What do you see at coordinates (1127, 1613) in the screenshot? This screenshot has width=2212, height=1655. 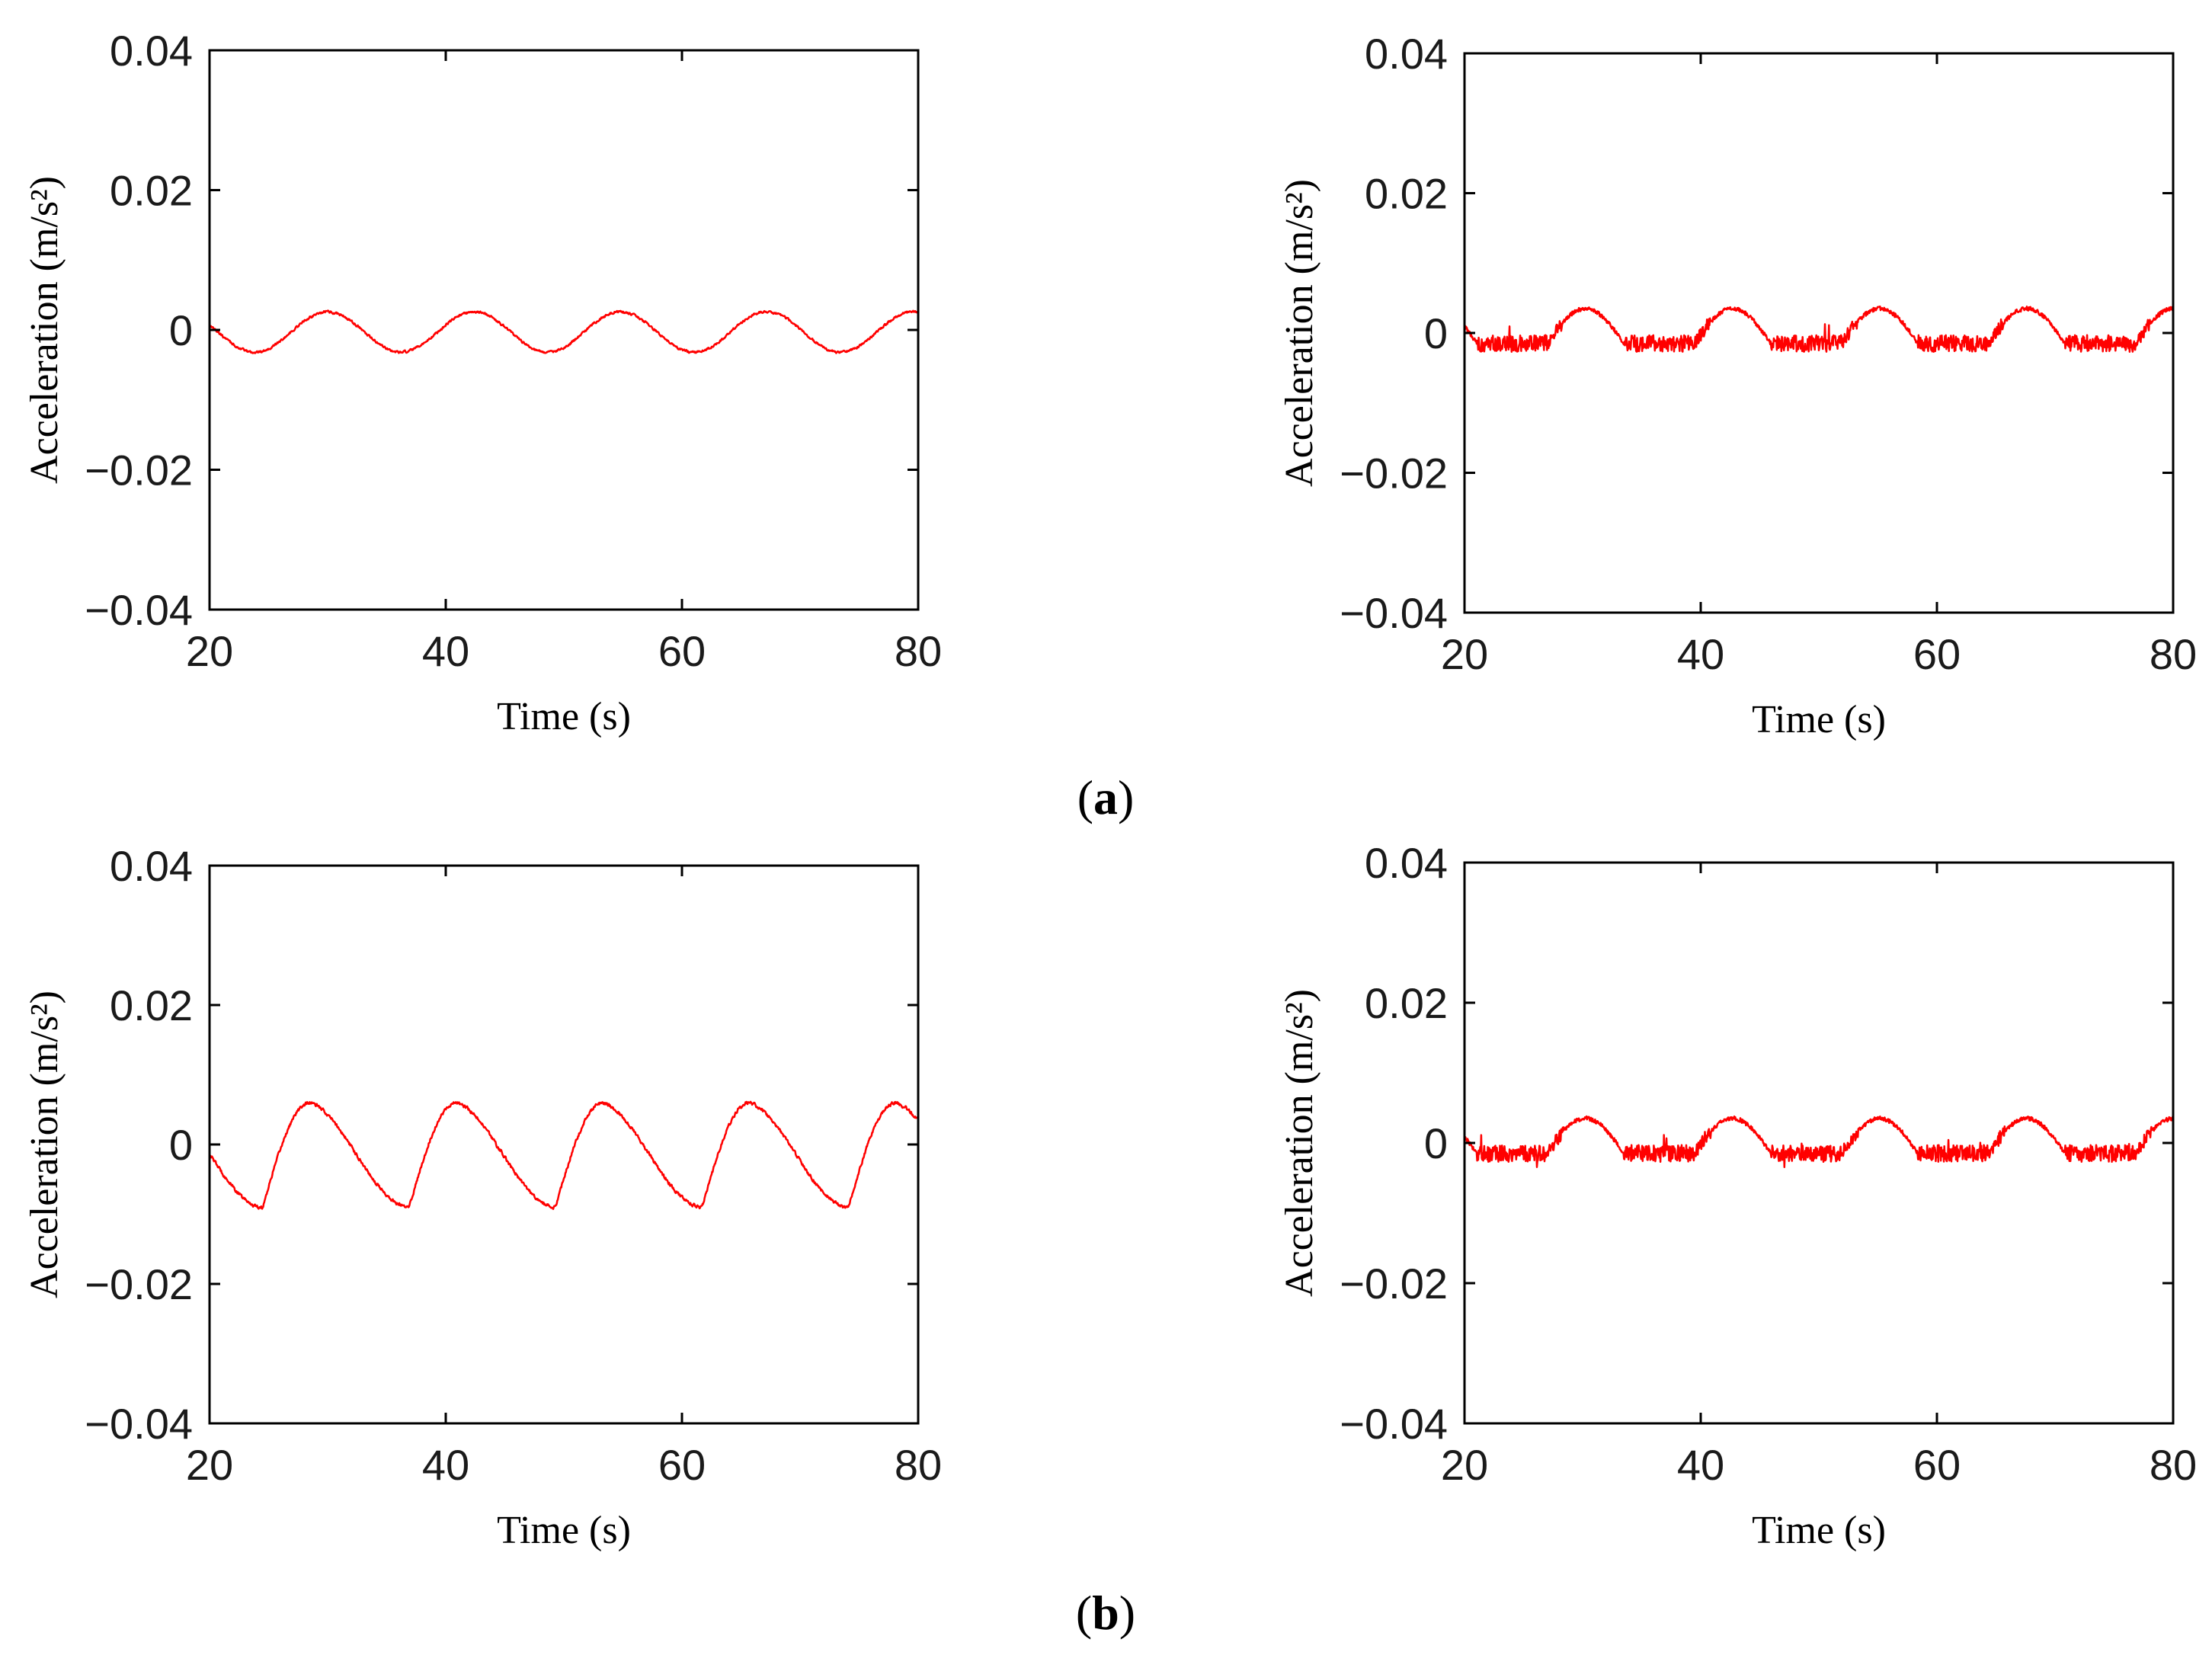 I see `panel-b-close-paren: )` at bounding box center [1127, 1613].